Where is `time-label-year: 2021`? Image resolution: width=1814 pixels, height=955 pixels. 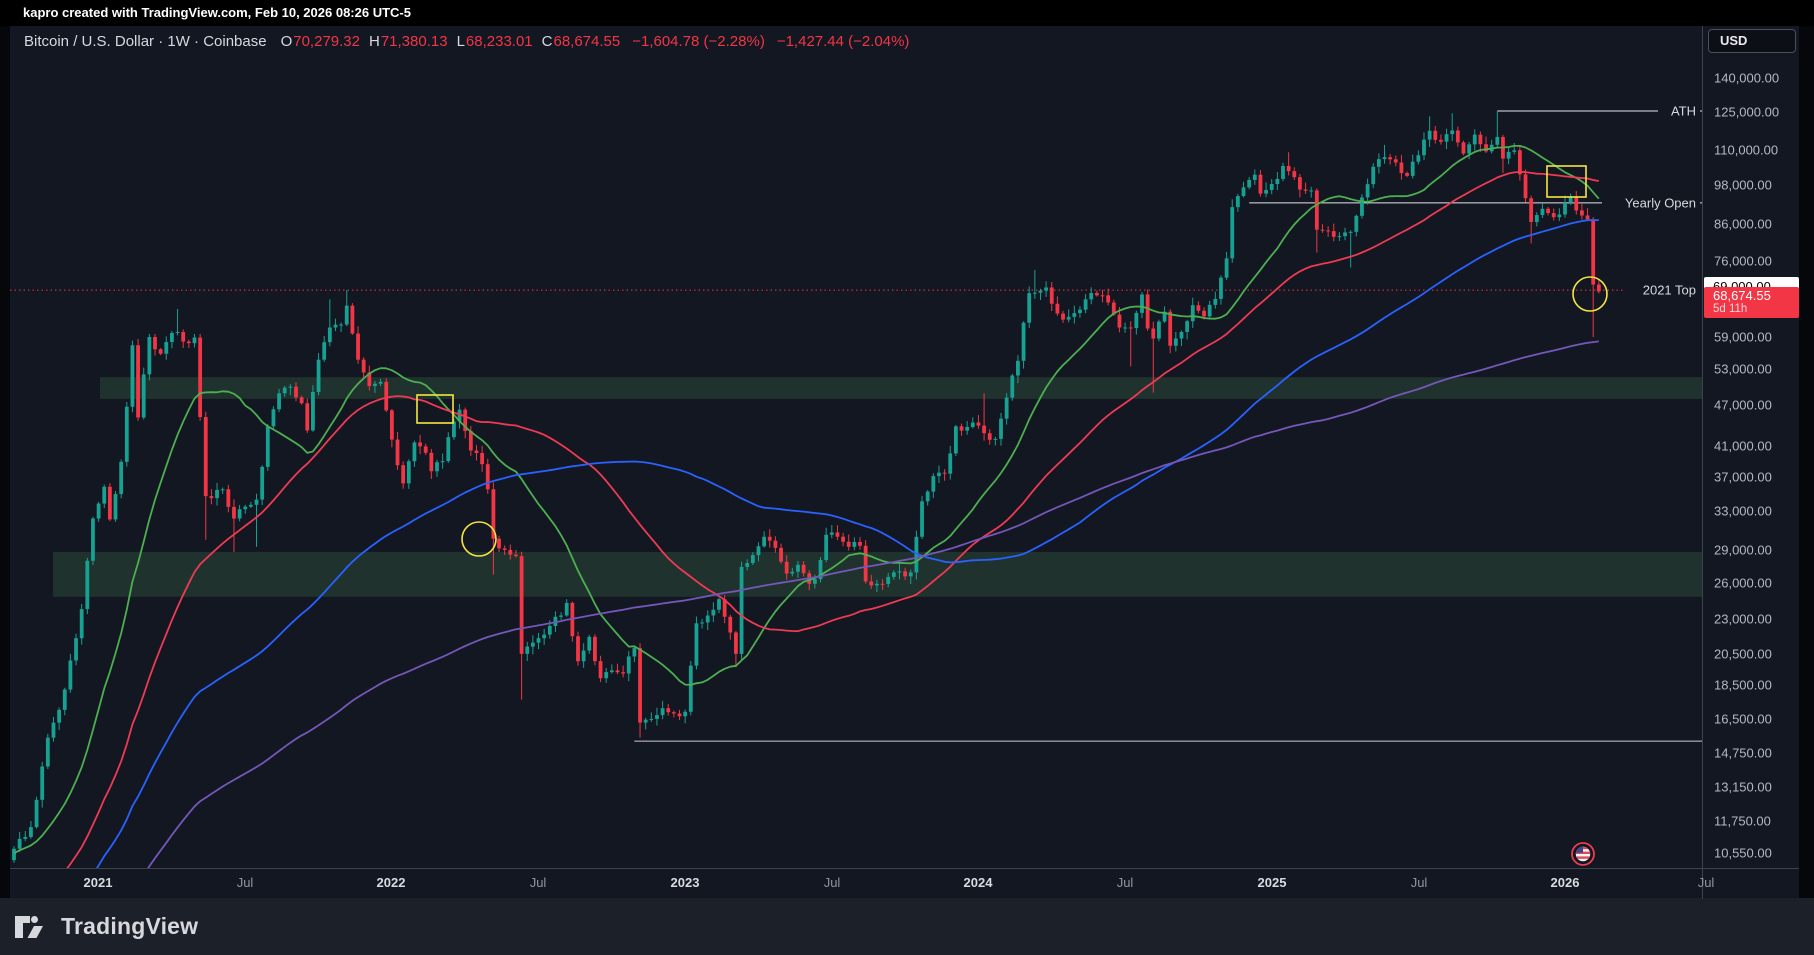 time-label-year: 2021 is located at coordinates (98, 882).